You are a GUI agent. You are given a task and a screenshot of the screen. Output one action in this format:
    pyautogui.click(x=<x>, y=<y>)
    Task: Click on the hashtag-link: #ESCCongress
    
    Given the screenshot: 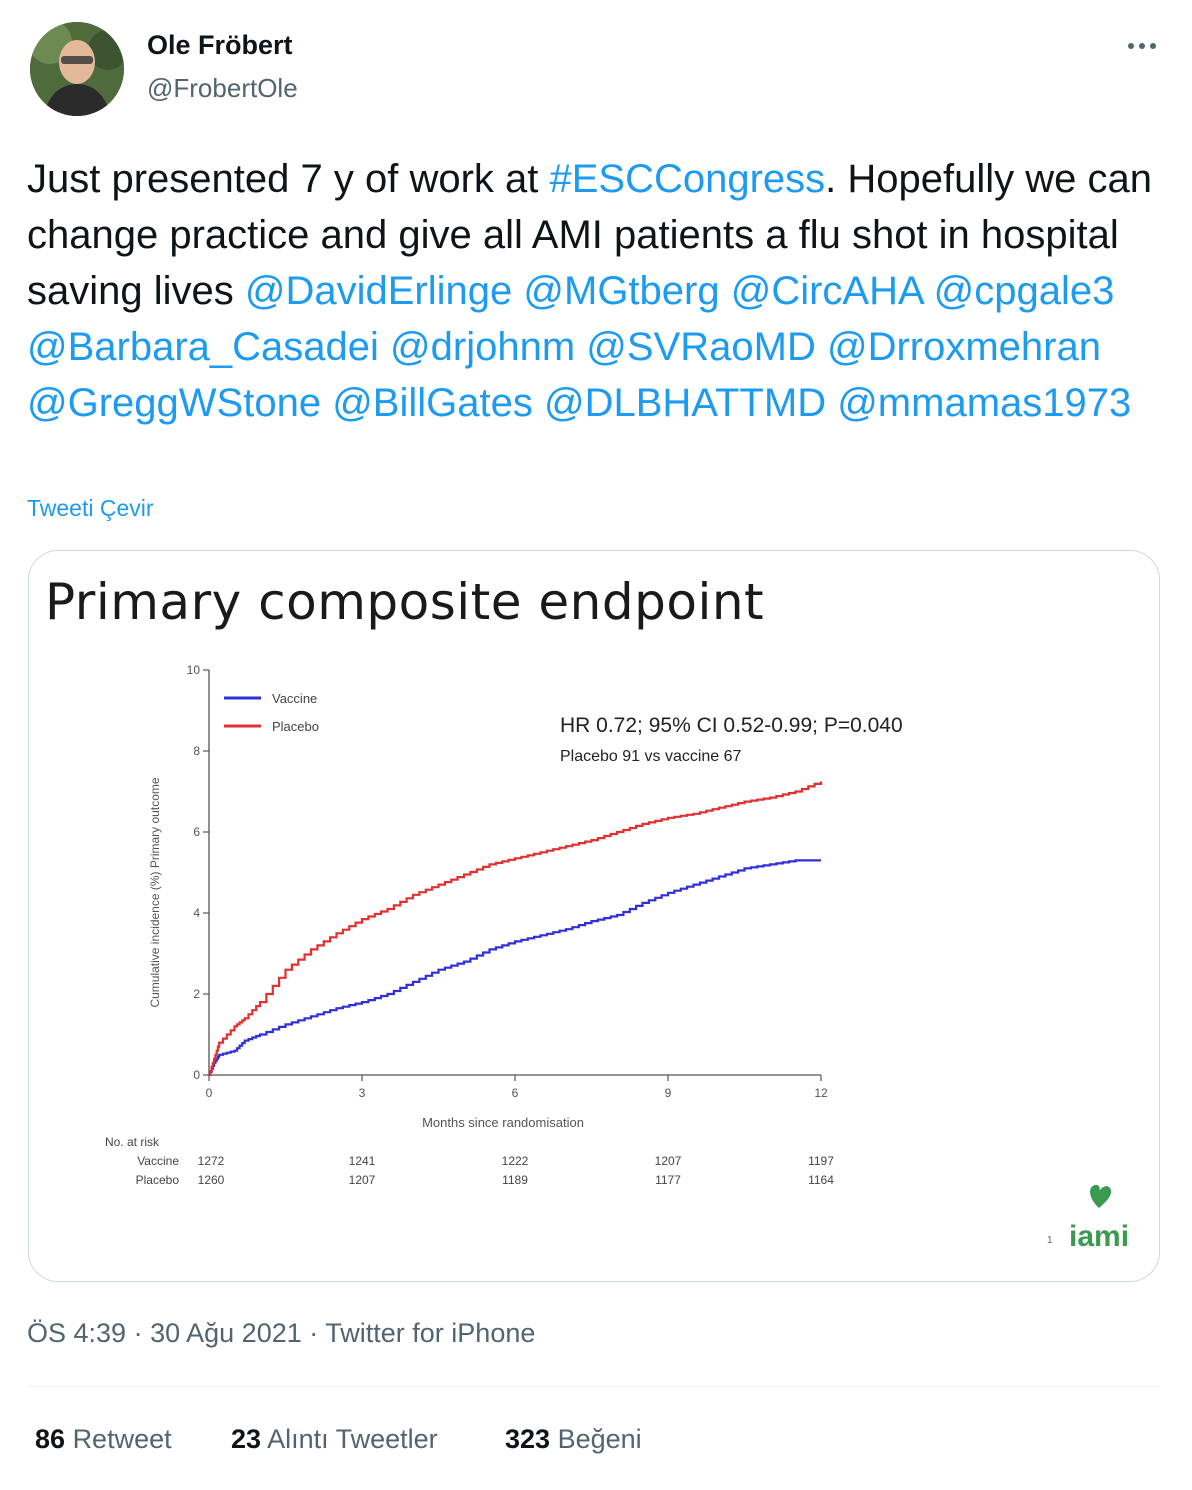 What is the action you would take?
    pyautogui.click(x=687, y=179)
    